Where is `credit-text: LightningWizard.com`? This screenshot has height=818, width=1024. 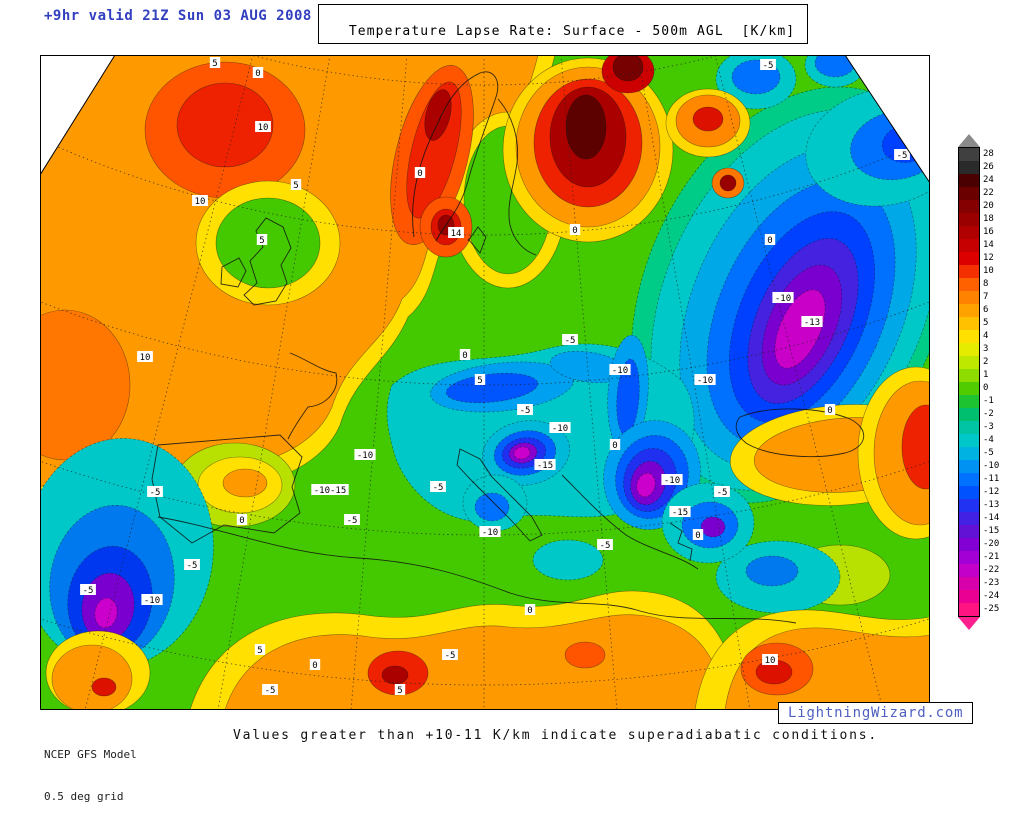
credit-text: LightningWizard.com is located at coordinates (876, 713).